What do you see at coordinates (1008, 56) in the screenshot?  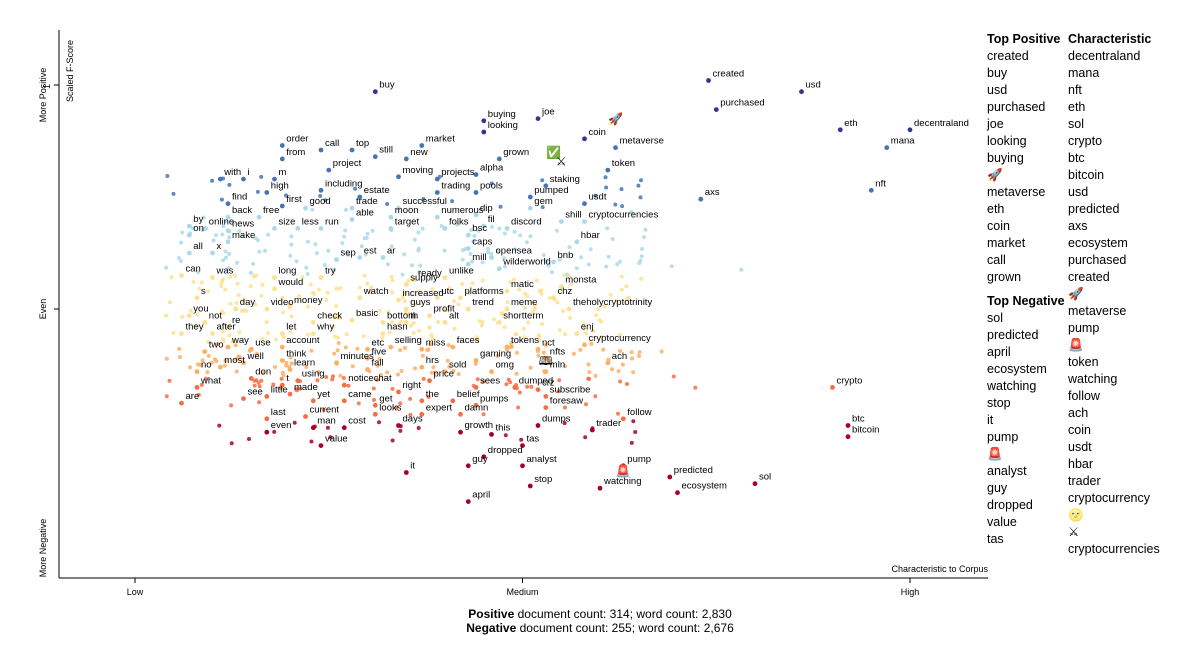 I see `top-positive-term: created` at bounding box center [1008, 56].